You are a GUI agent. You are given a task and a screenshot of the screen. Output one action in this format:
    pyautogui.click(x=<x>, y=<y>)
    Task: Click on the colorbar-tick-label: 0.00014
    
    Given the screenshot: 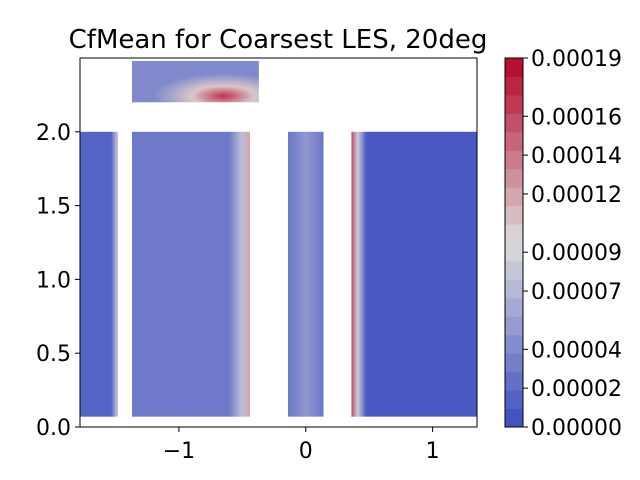 What is the action you would take?
    pyautogui.click(x=576, y=156)
    